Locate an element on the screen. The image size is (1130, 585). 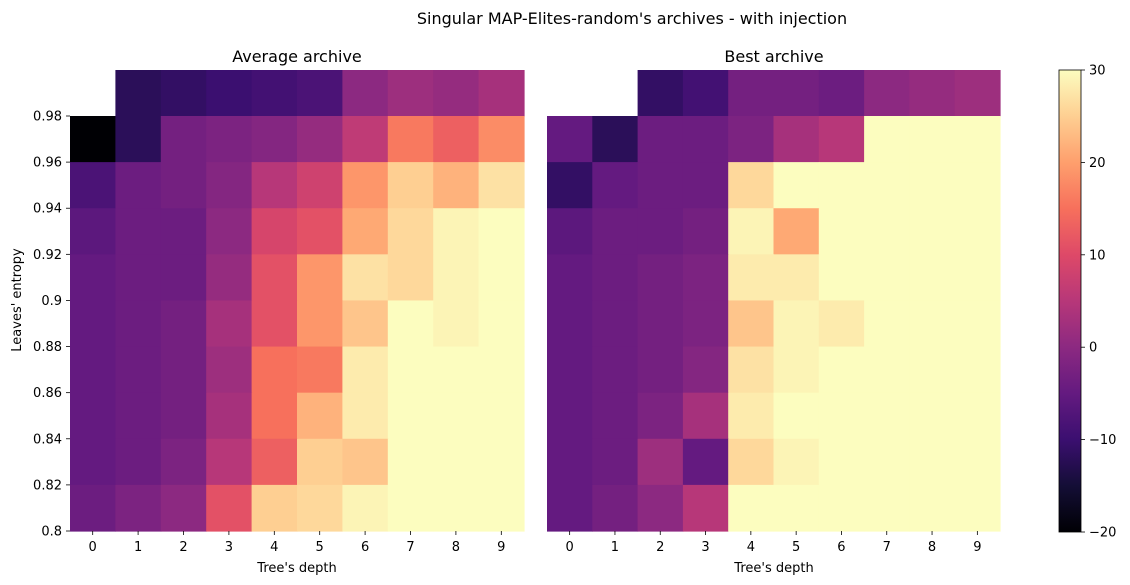
colorbar-ticks: −20 −10 0 10 20 30 is located at coordinates (1098, 302).